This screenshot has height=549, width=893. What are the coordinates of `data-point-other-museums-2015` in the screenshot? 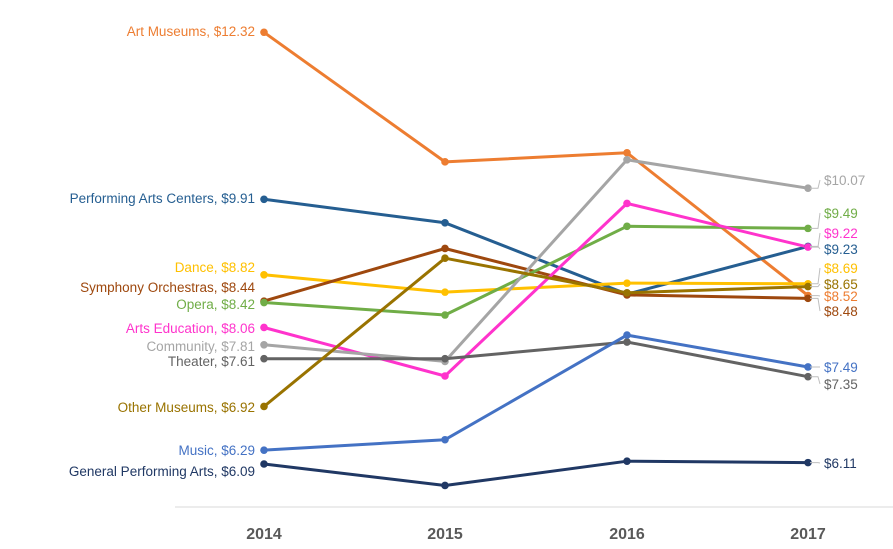 It's located at (445, 258).